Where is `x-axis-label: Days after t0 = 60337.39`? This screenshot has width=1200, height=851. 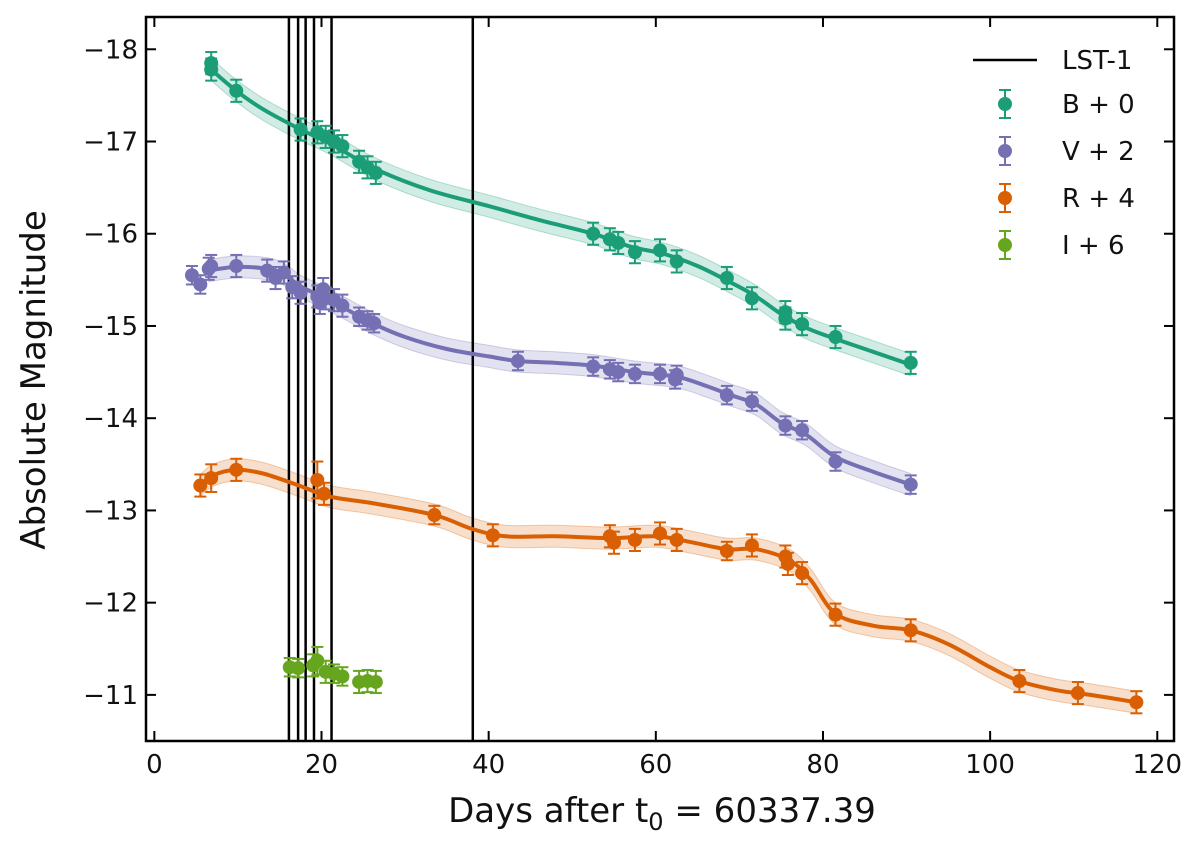
x-axis-label: Days after t0 = 60337.39 is located at coordinates (662, 813).